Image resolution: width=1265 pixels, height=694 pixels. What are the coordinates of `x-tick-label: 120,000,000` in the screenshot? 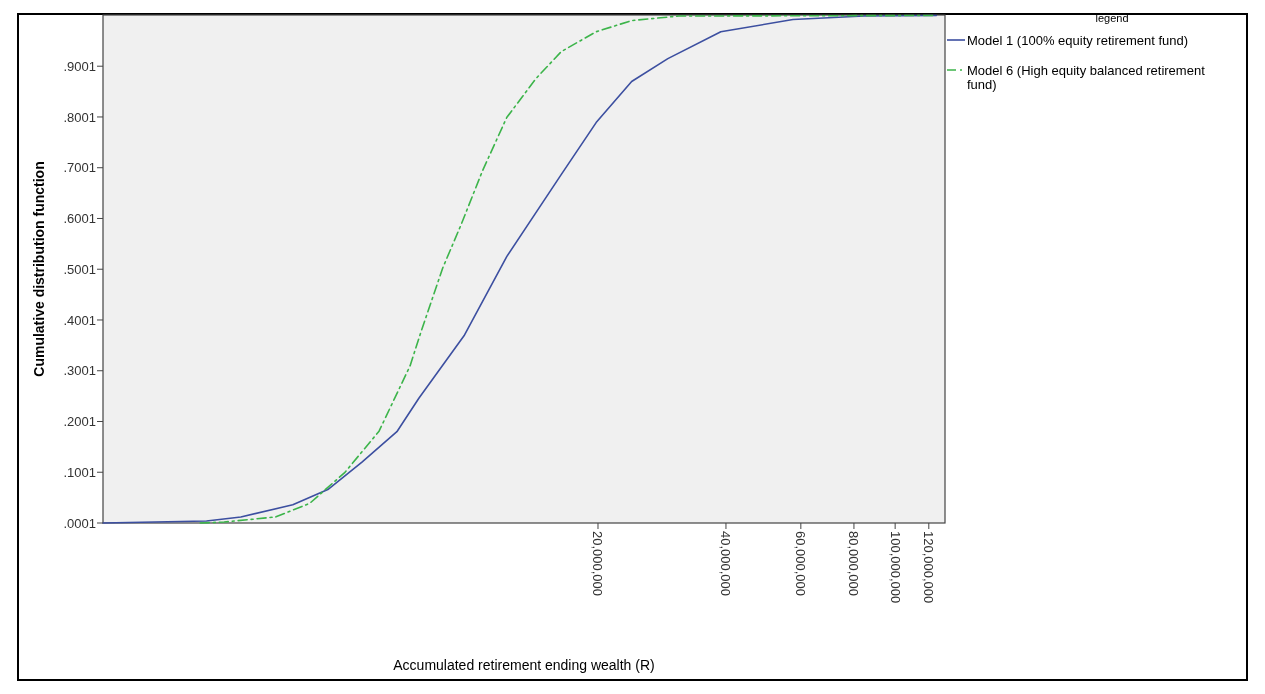 It's located at (929, 567).